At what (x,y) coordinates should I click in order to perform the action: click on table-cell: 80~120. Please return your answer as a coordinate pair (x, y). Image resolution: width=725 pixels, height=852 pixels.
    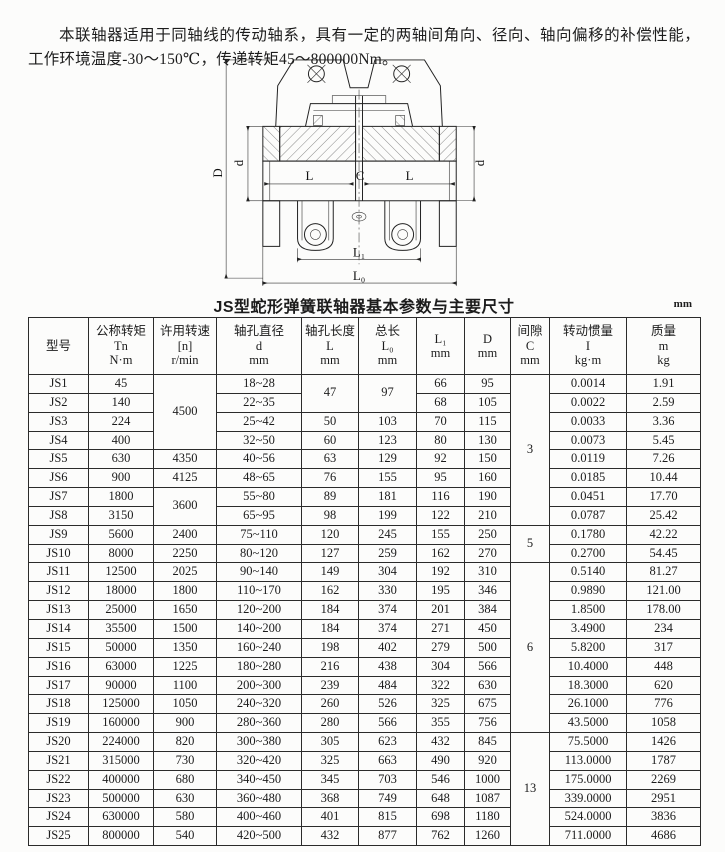
    Looking at the image, I should click on (259, 553).